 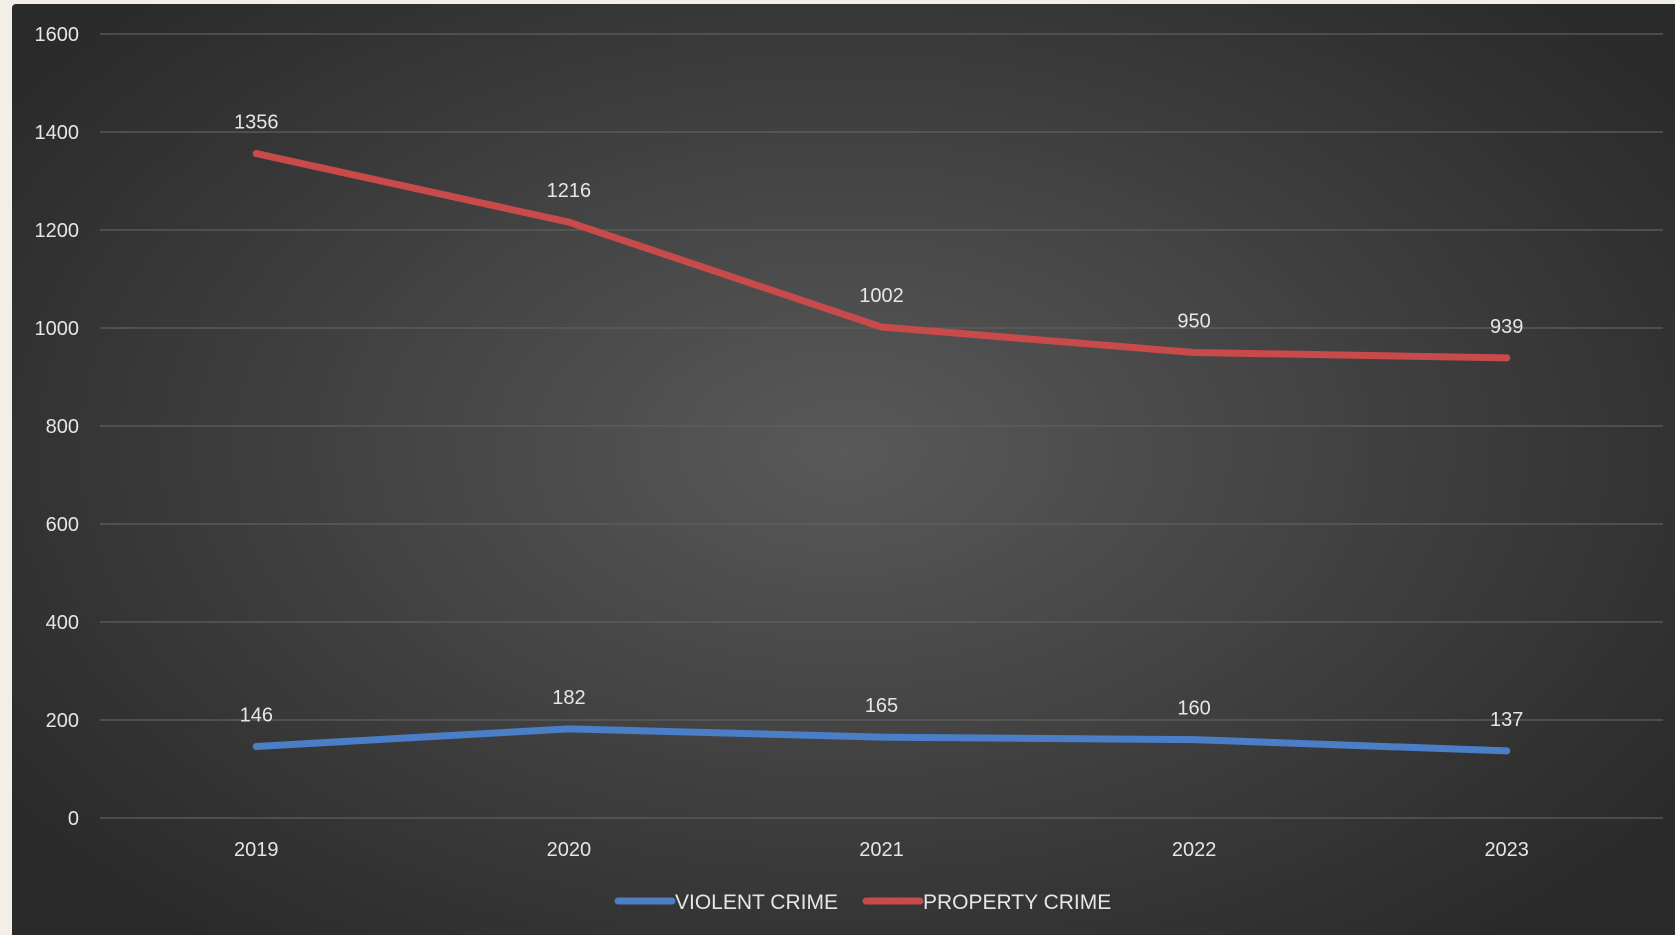 I want to click on y-tick-label: 0, so click(x=73, y=819).